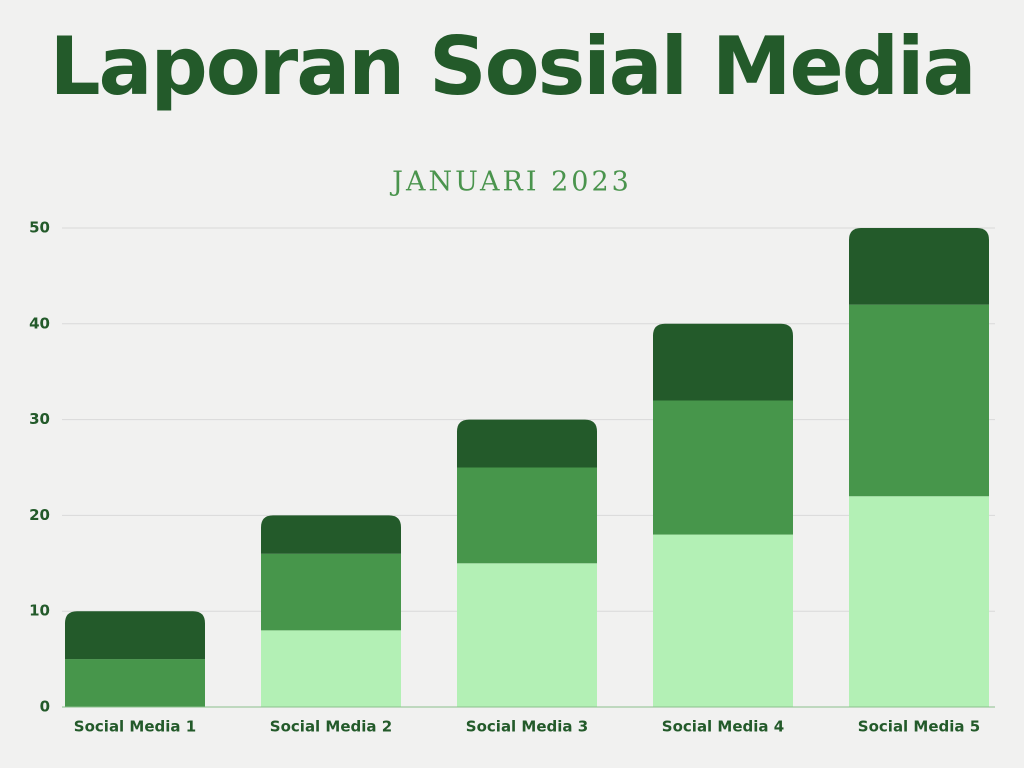 The width and height of the screenshot is (1024, 768). I want to click on y-tick-label: 40, so click(39, 323).